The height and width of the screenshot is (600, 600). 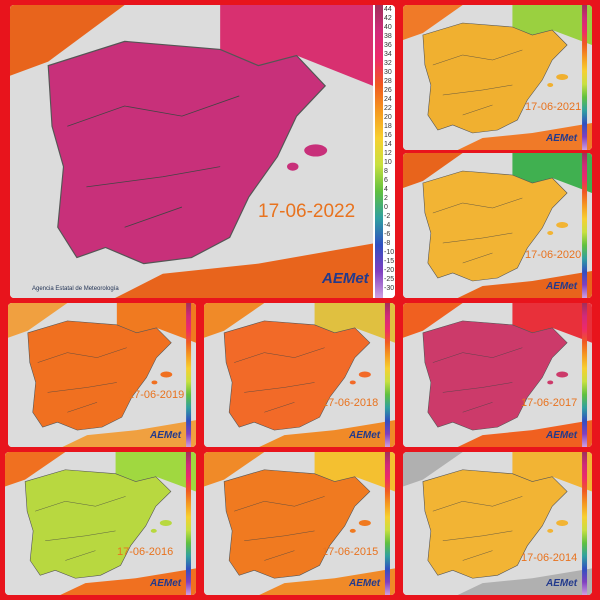 What do you see at coordinates (386, 207) in the screenshot?
I see `scale-label: 0` at bounding box center [386, 207].